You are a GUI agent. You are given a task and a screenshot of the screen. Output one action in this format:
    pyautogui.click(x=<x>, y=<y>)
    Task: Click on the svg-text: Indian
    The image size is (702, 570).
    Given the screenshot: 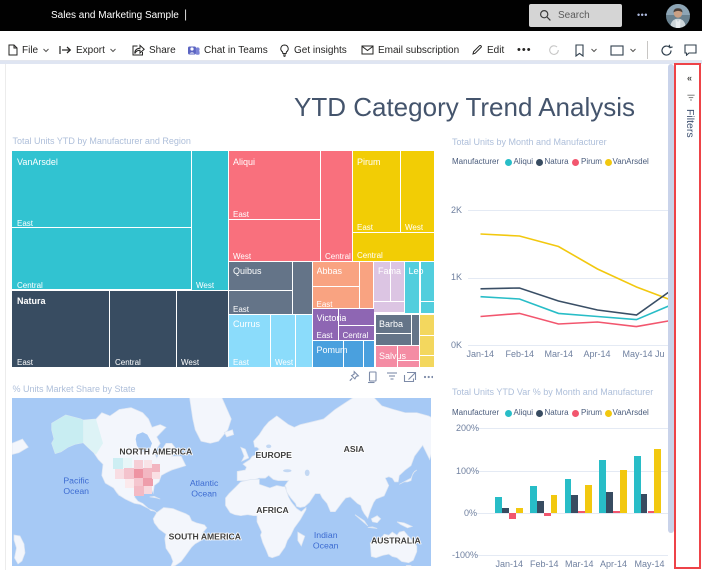 What is the action you would take?
    pyautogui.click(x=326, y=535)
    